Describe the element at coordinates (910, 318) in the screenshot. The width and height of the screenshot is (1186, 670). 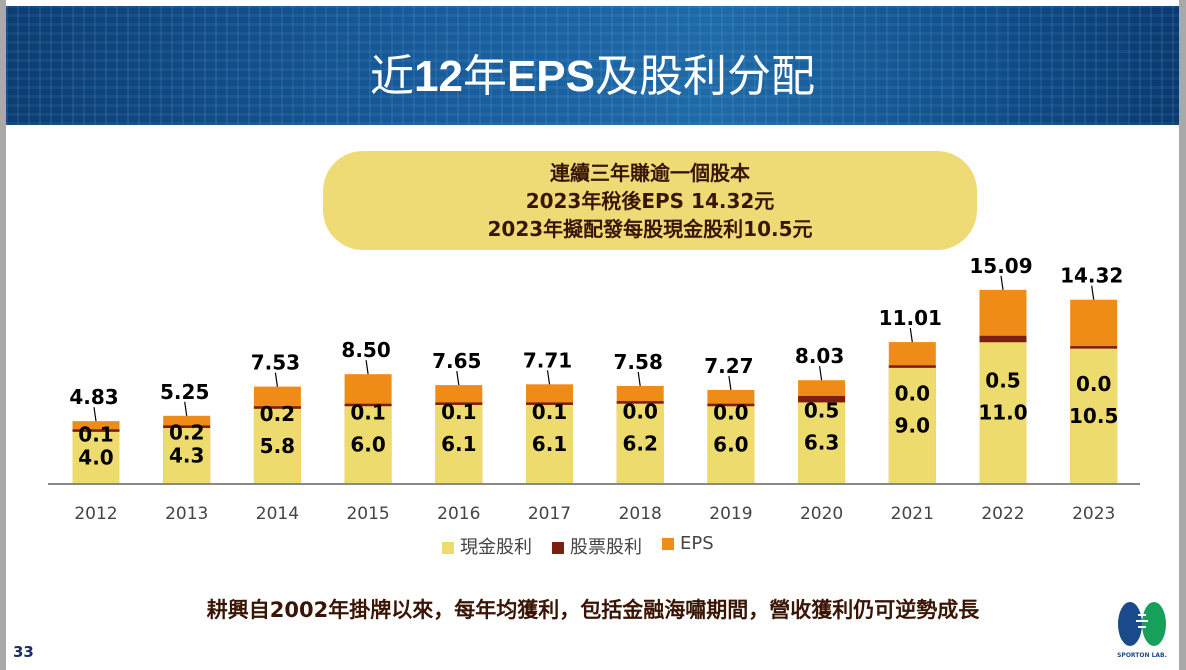
I see `eps-label: 11.01` at that location.